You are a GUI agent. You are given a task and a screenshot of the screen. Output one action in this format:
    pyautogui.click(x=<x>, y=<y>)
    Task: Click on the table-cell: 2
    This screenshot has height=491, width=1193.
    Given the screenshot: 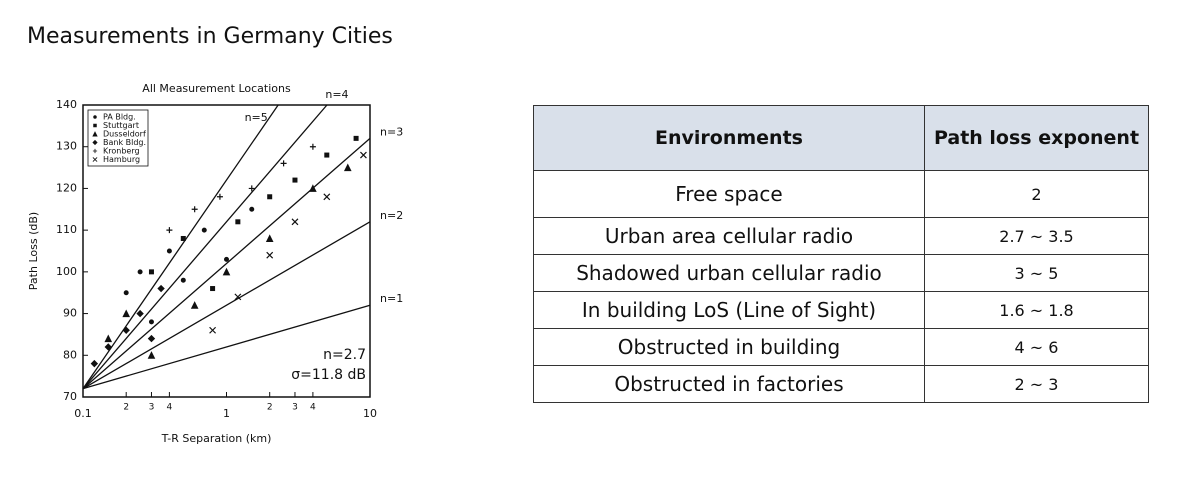 What is the action you would take?
    pyautogui.click(x=1036, y=194)
    